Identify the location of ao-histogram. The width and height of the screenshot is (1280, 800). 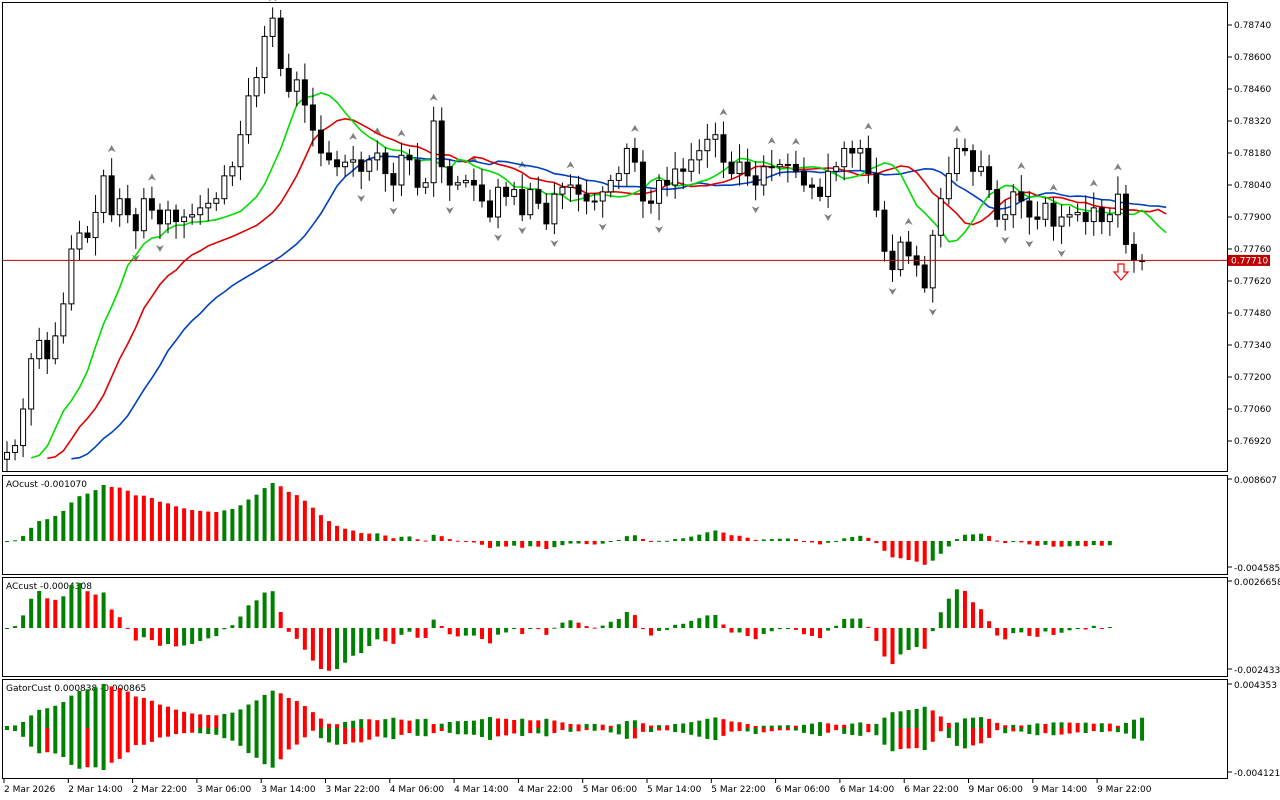
(558, 524).